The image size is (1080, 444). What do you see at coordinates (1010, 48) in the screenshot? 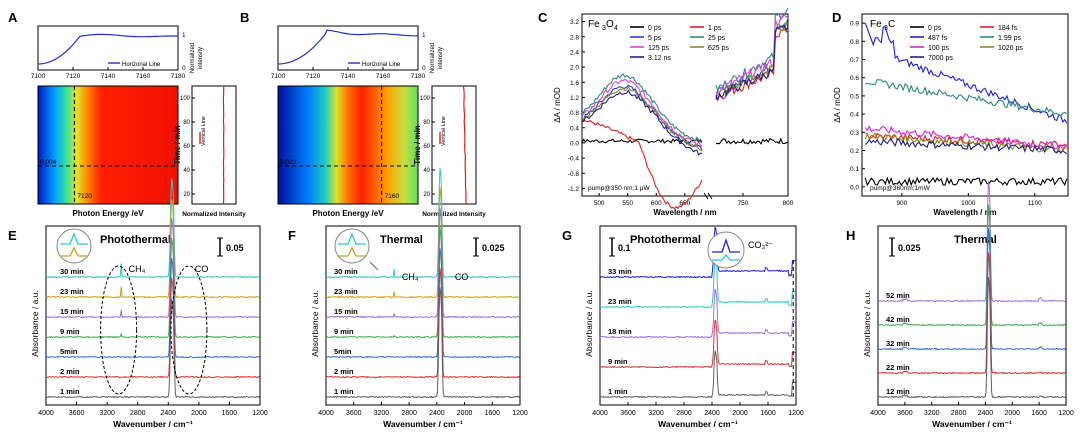
I see `legend-label-d-5: 1020 ps` at bounding box center [1010, 48].